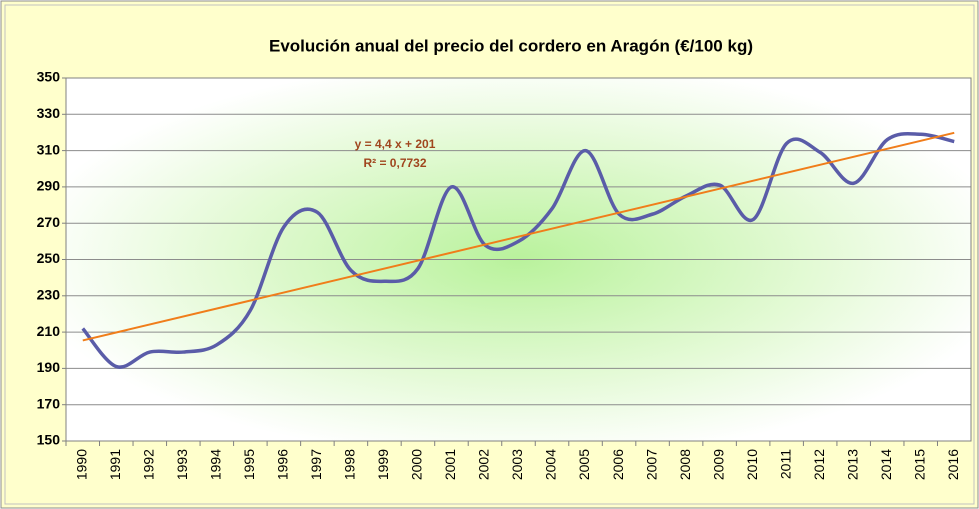 The width and height of the screenshot is (979, 509). Describe the element at coordinates (852, 464) in the screenshot. I see `x-tick-label: 2013` at that location.